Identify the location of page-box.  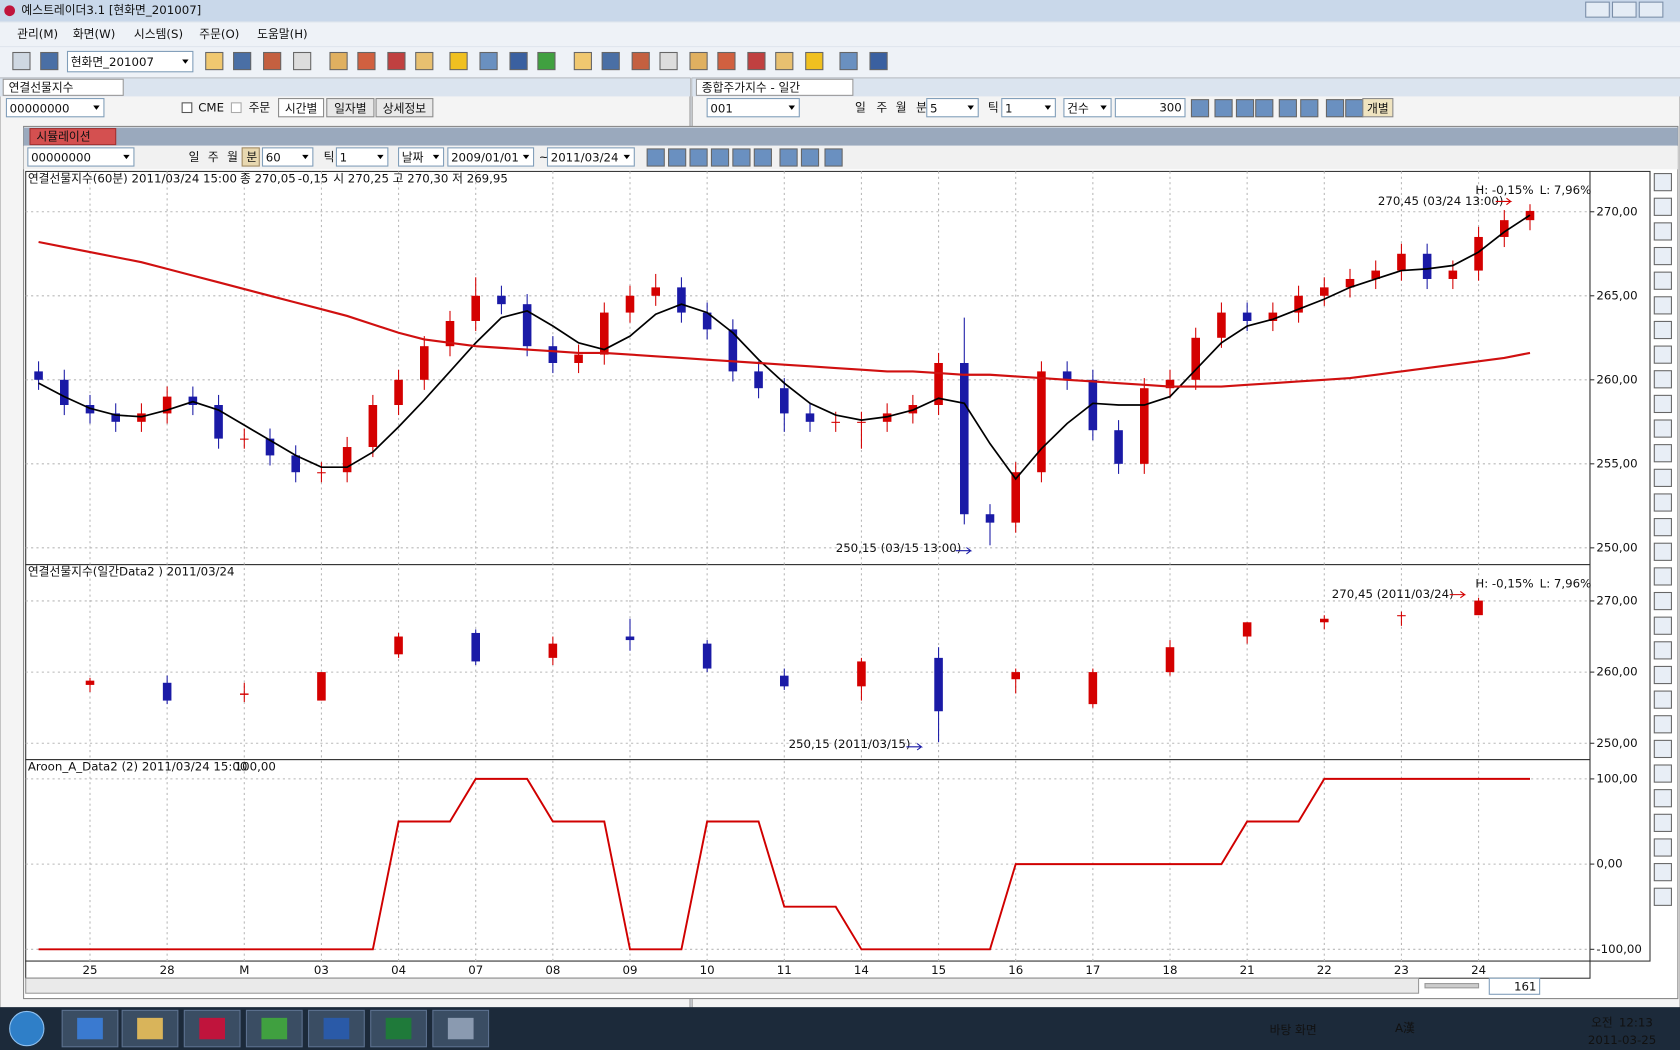
(1514, 986).